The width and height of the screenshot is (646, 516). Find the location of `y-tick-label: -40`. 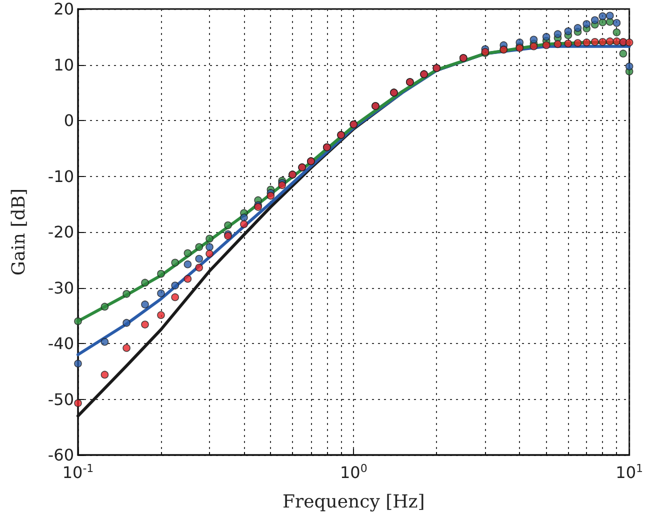

y-tick-label: -40 is located at coordinates (61, 343).